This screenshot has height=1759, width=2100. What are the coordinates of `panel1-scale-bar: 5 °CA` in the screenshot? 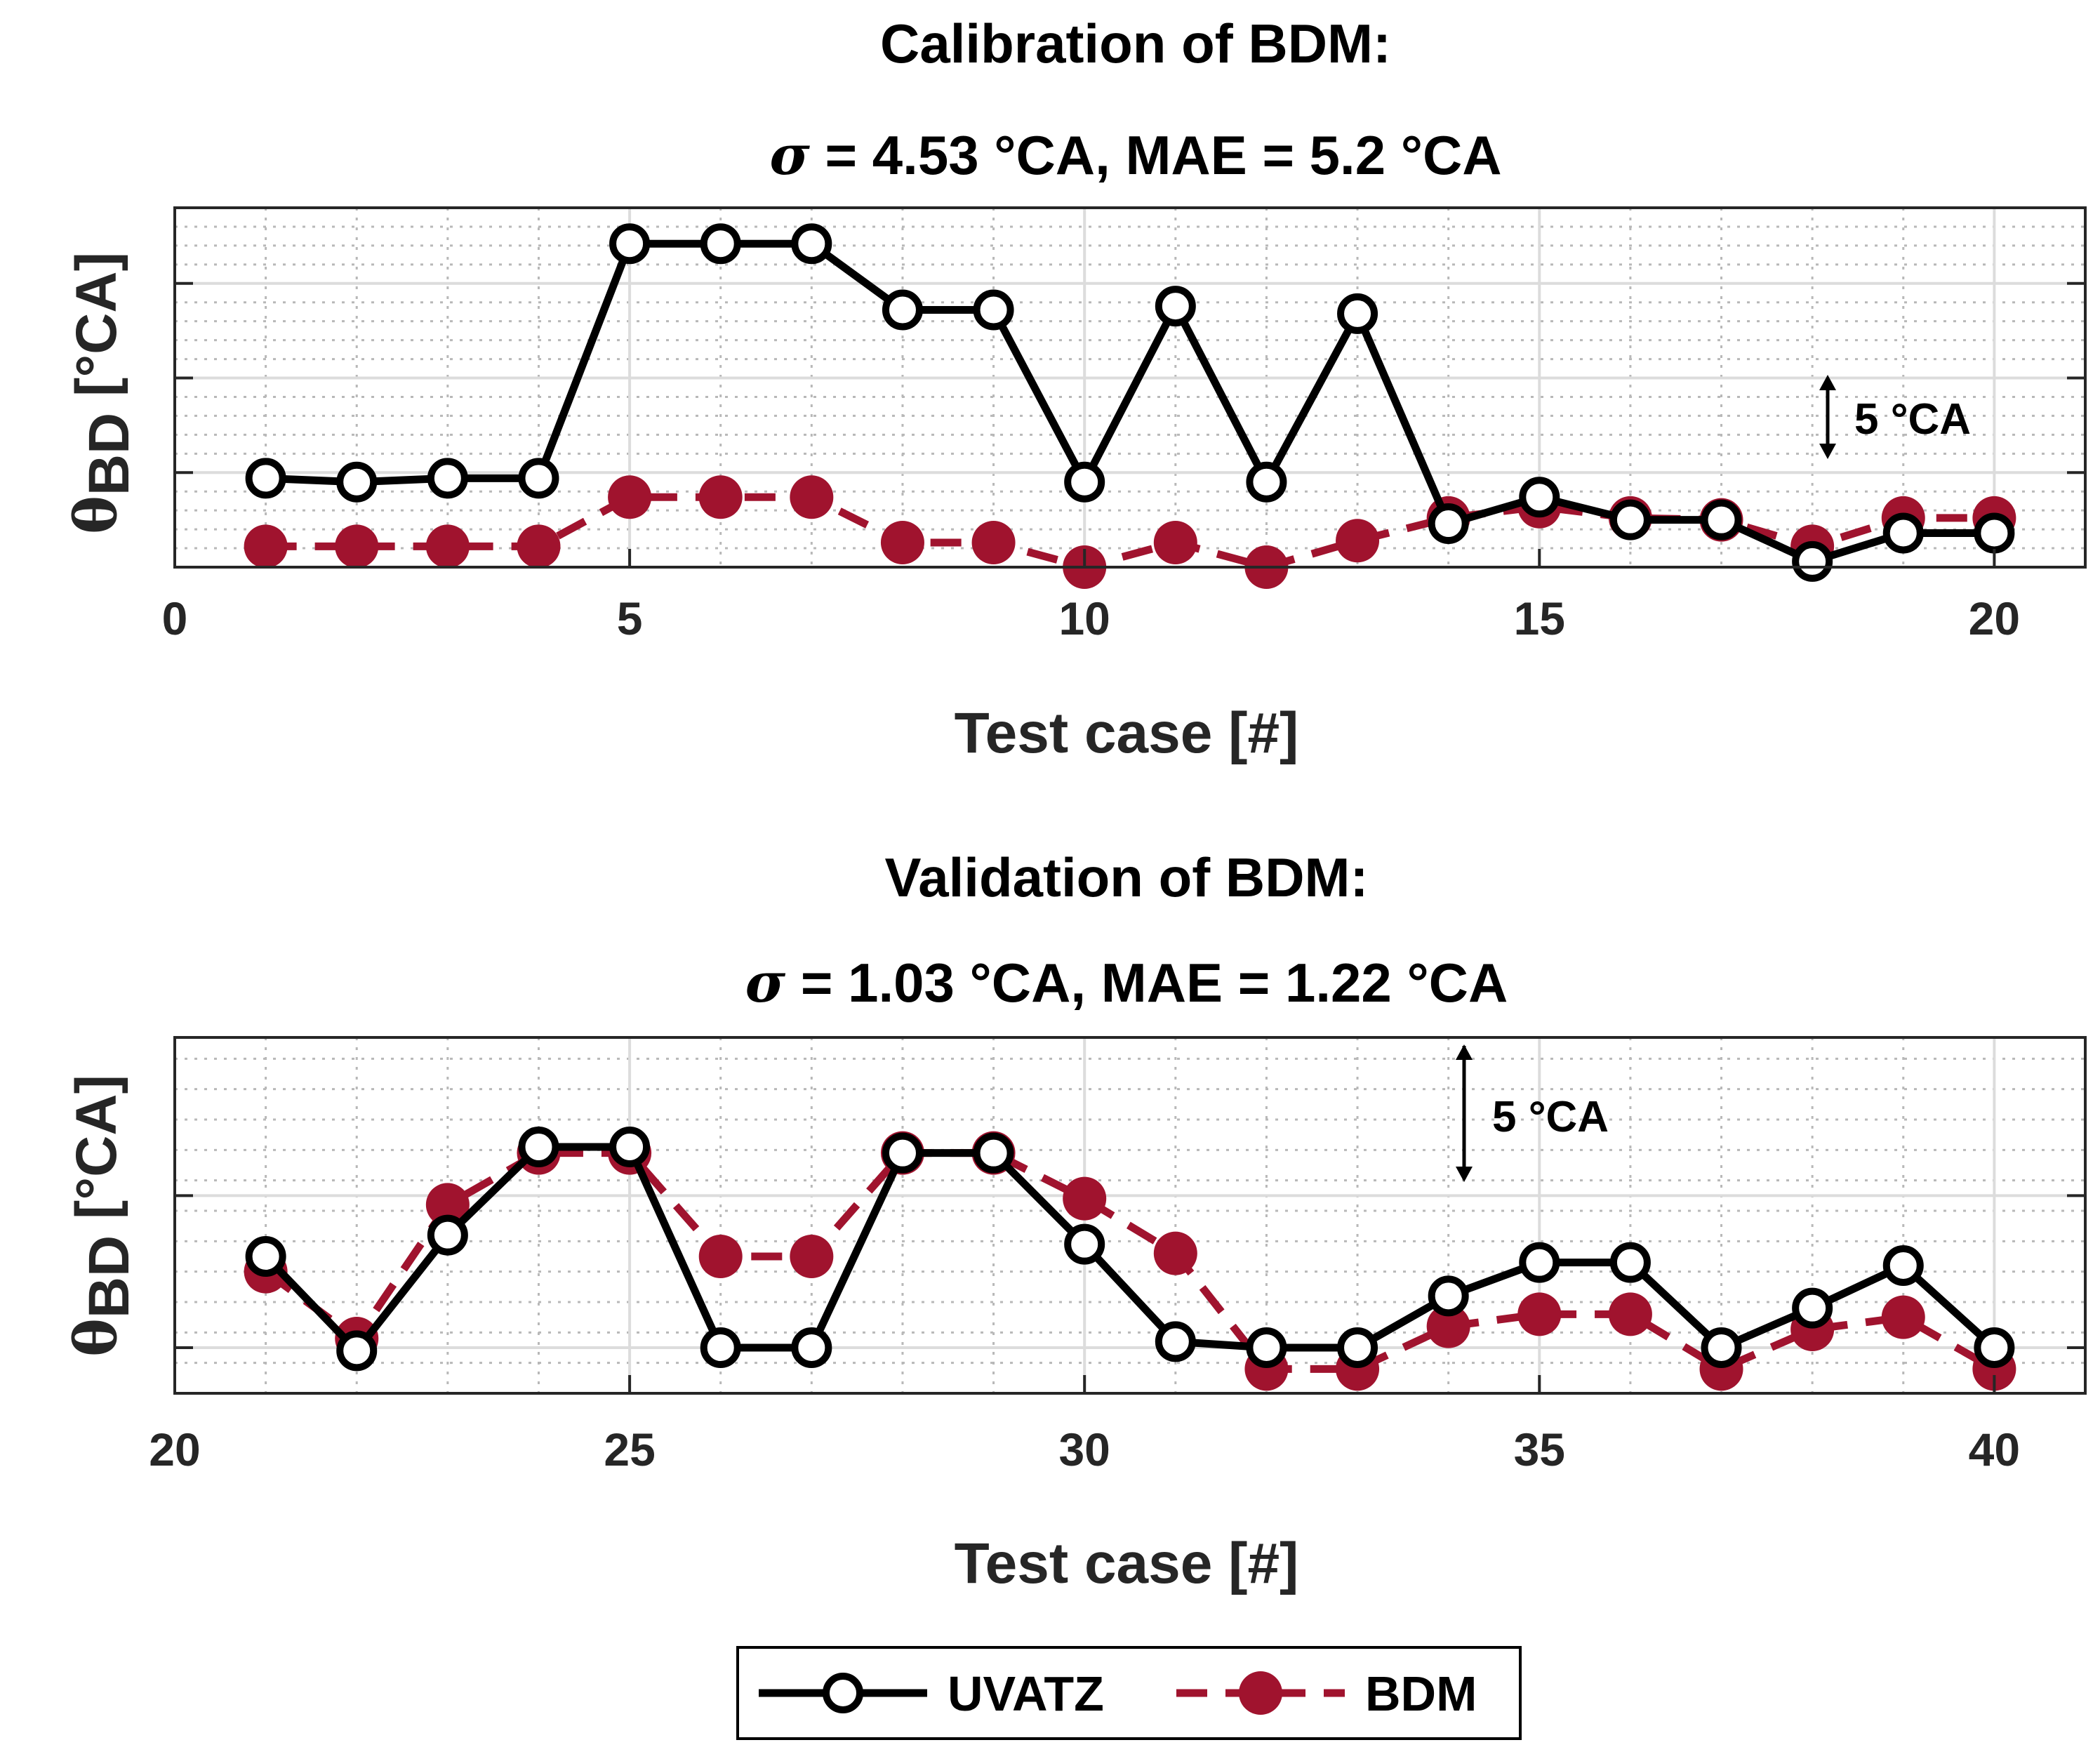 It's located at (1895, 417).